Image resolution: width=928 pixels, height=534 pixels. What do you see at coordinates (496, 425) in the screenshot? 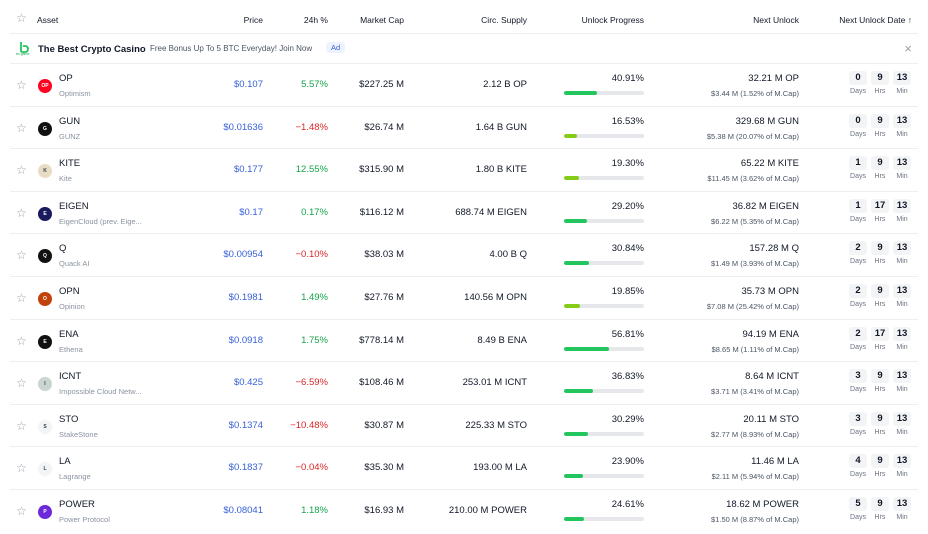
I see `circ-supply: 225.33 M STO` at bounding box center [496, 425].